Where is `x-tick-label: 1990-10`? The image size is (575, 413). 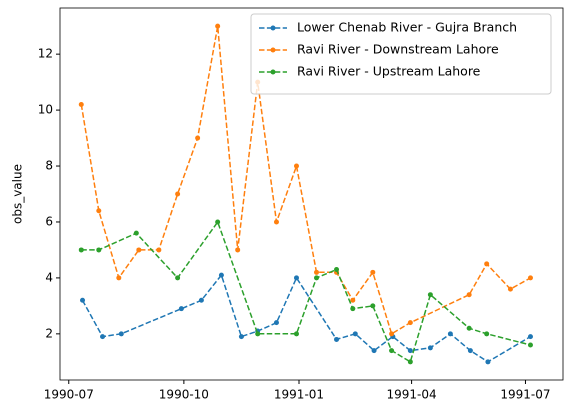 x-tick-label: 1990-10 is located at coordinates (184, 395).